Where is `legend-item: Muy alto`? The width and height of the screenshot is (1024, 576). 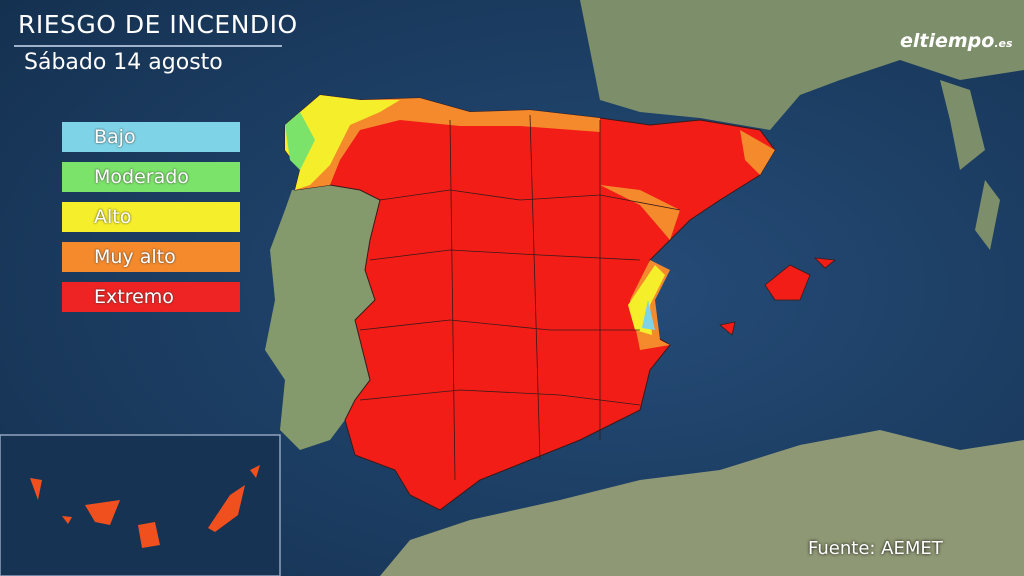 legend-item: Muy alto is located at coordinates (151, 257).